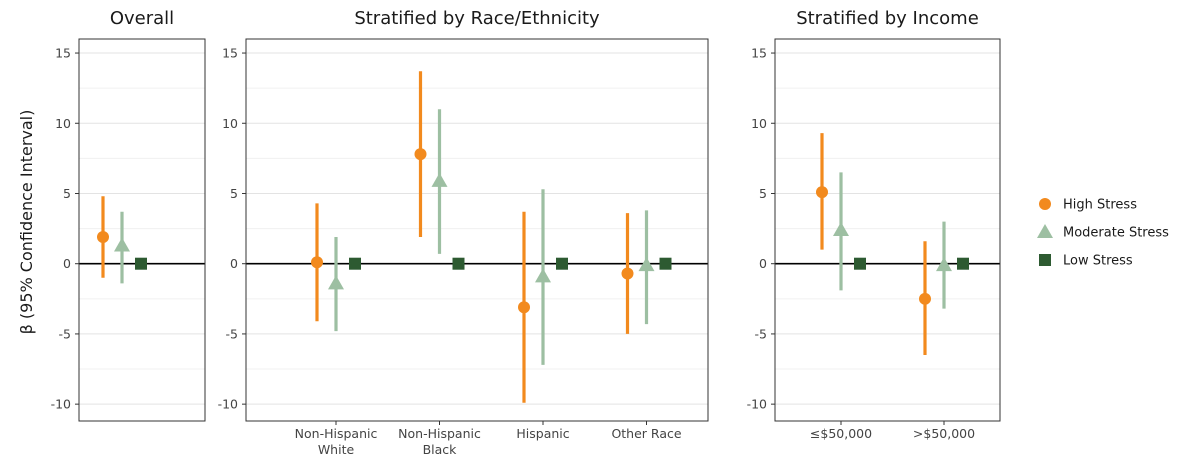 This screenshot has width=1185, height=463. I want to click on legend: High Stress Moderate Stress Low Stress, so click(1103, 233).